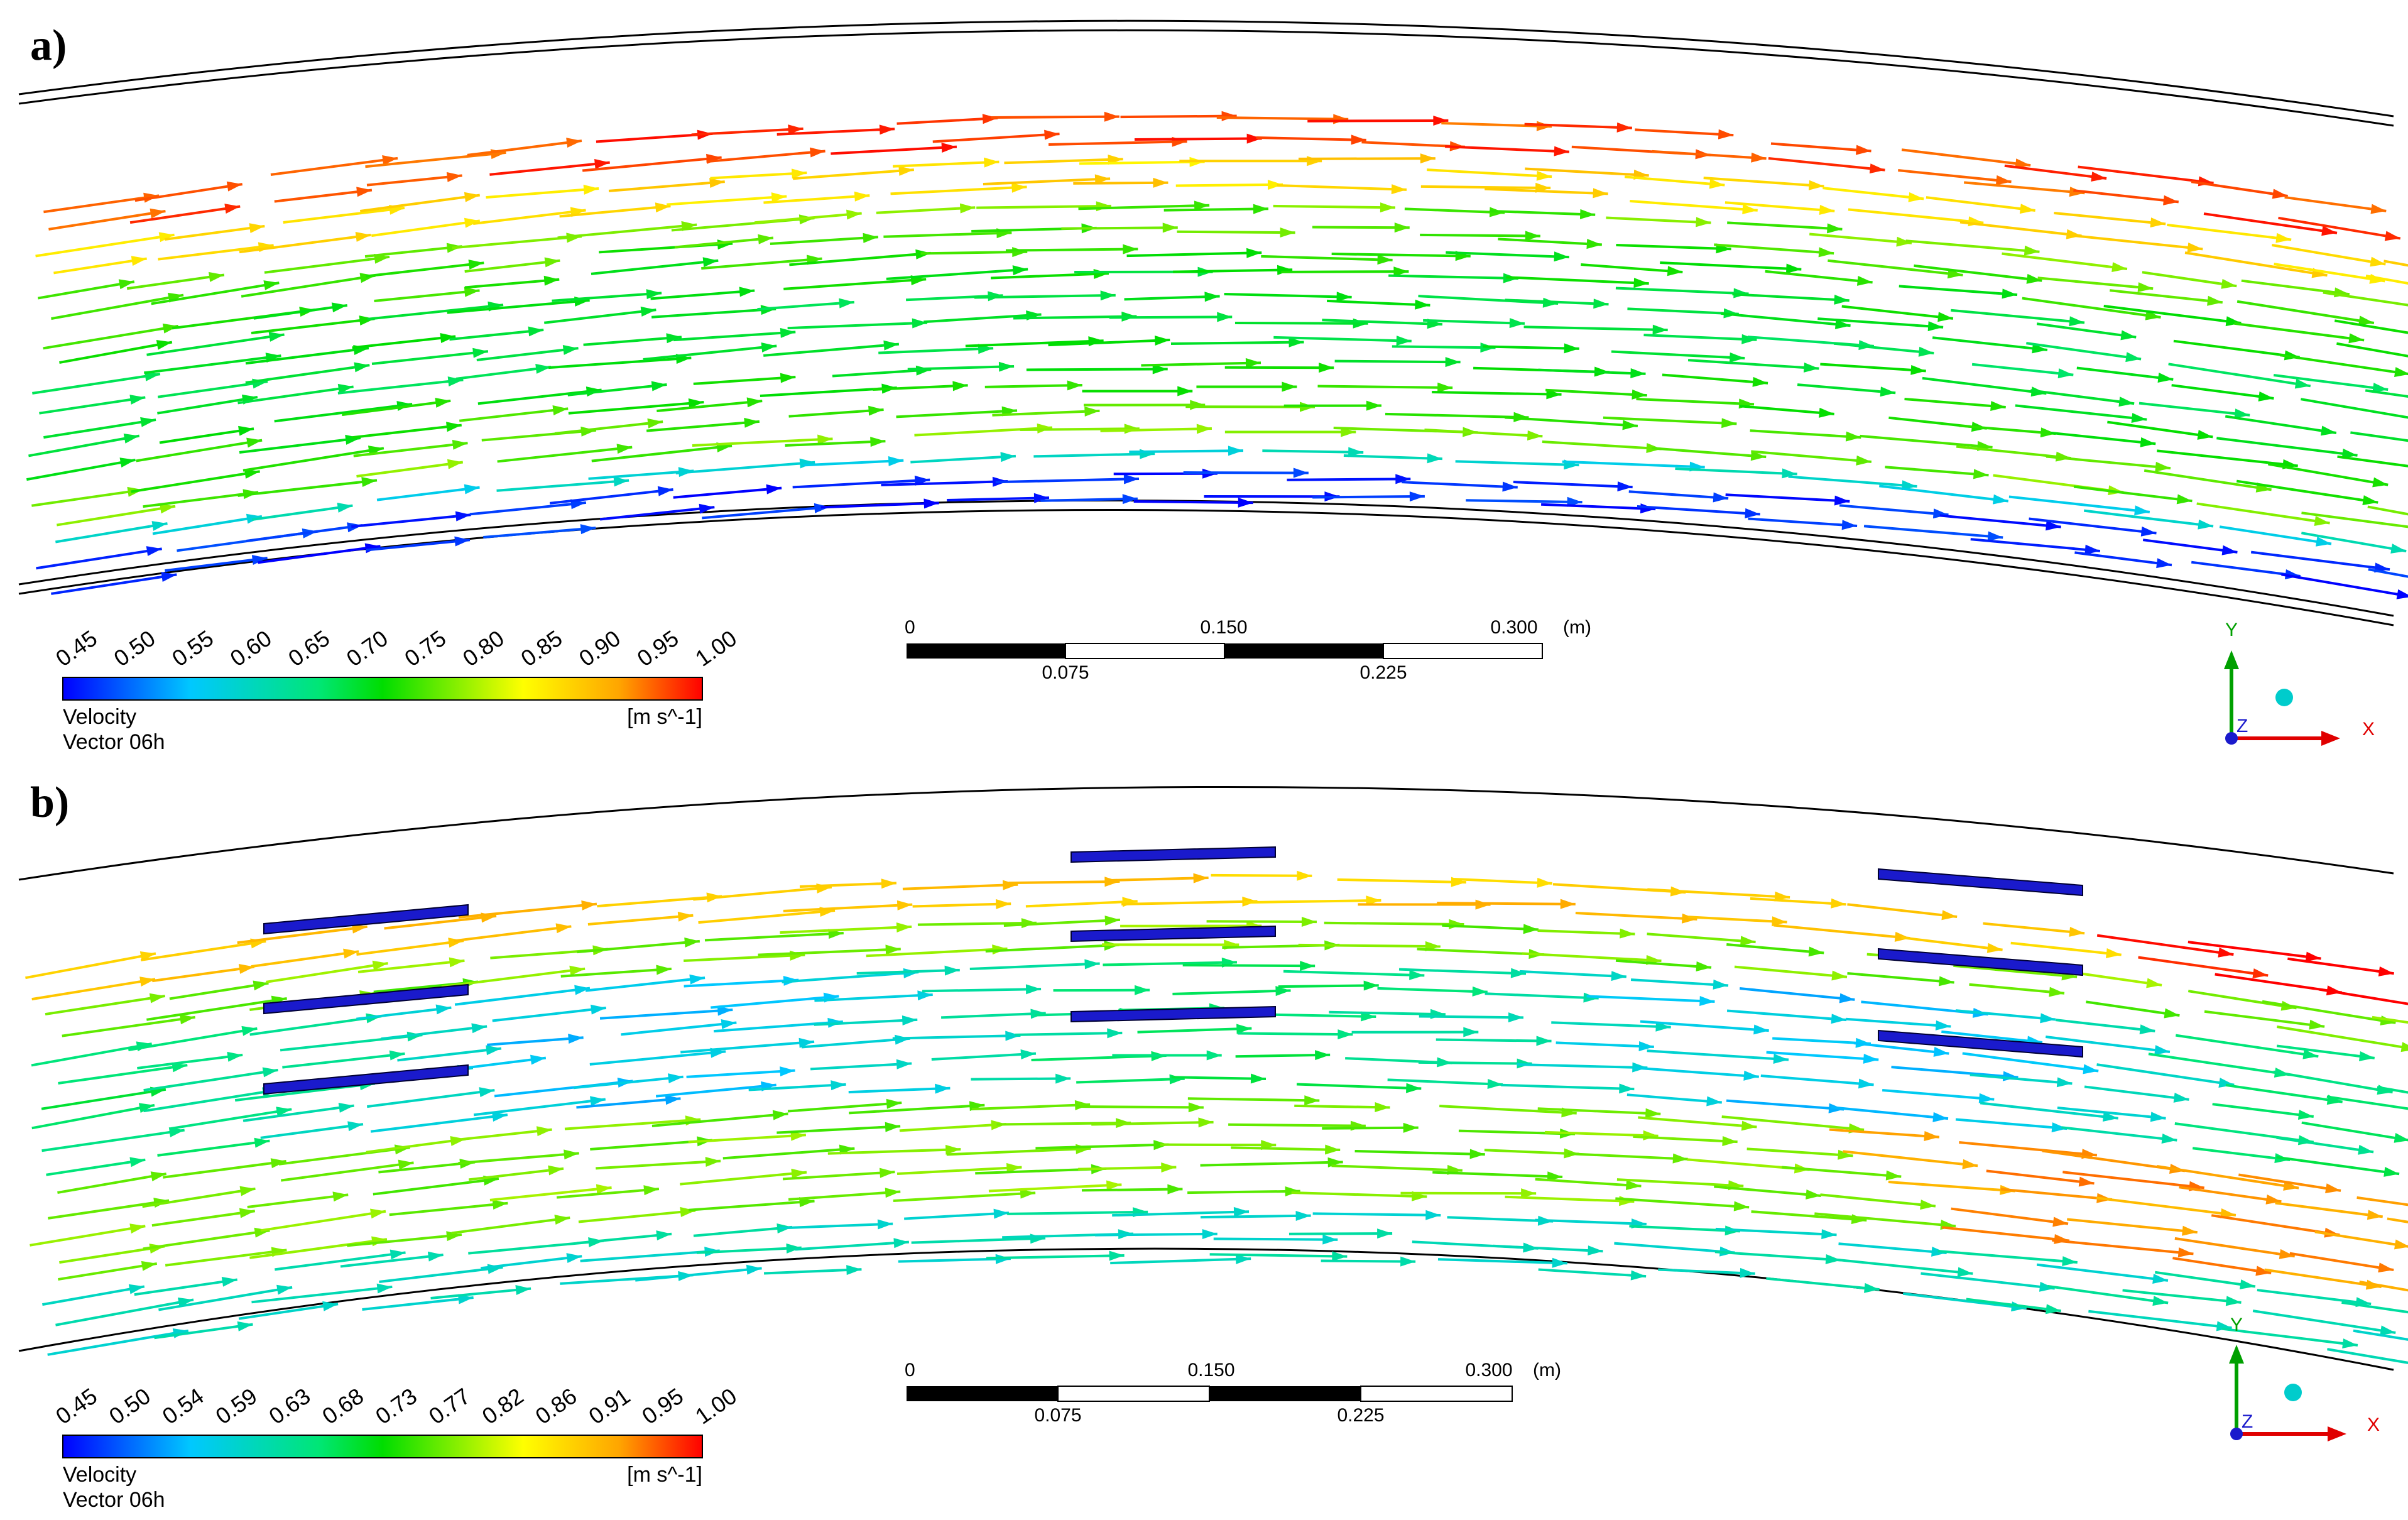  I want to click on legend-tick-label: 0.73, so click(396, 1407).